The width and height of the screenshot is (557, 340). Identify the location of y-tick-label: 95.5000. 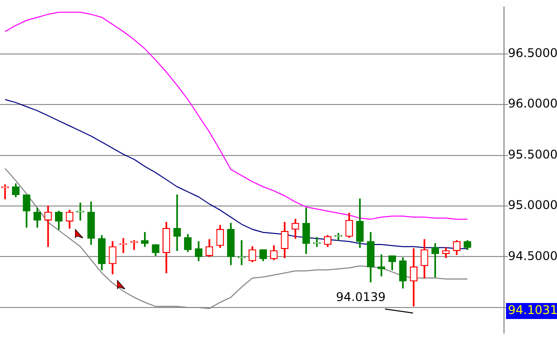
(532, 154).